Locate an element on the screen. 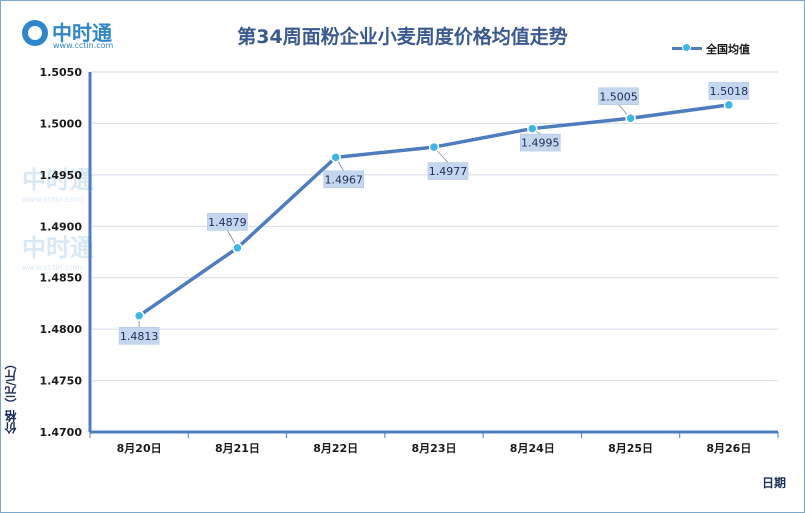 The image size is (805, 513). y-tick-label: 1.4750 is located at coordinates (61, 381).